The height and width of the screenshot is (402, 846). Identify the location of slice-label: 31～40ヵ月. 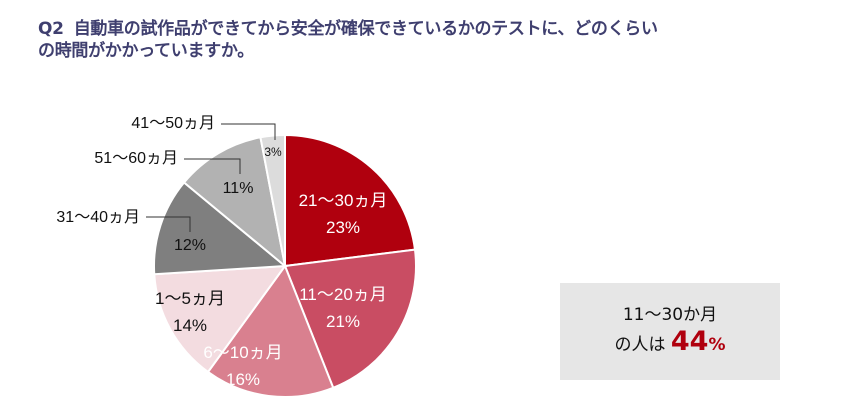
(98, 217).